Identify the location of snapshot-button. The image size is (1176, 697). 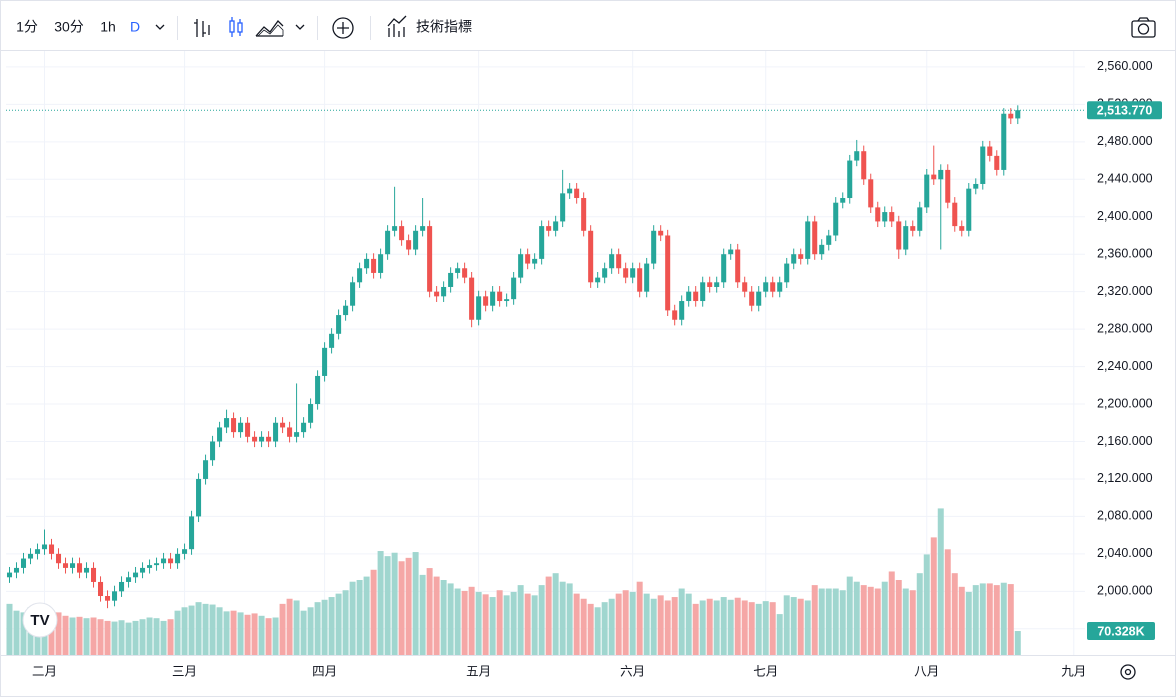
(1143, 27).